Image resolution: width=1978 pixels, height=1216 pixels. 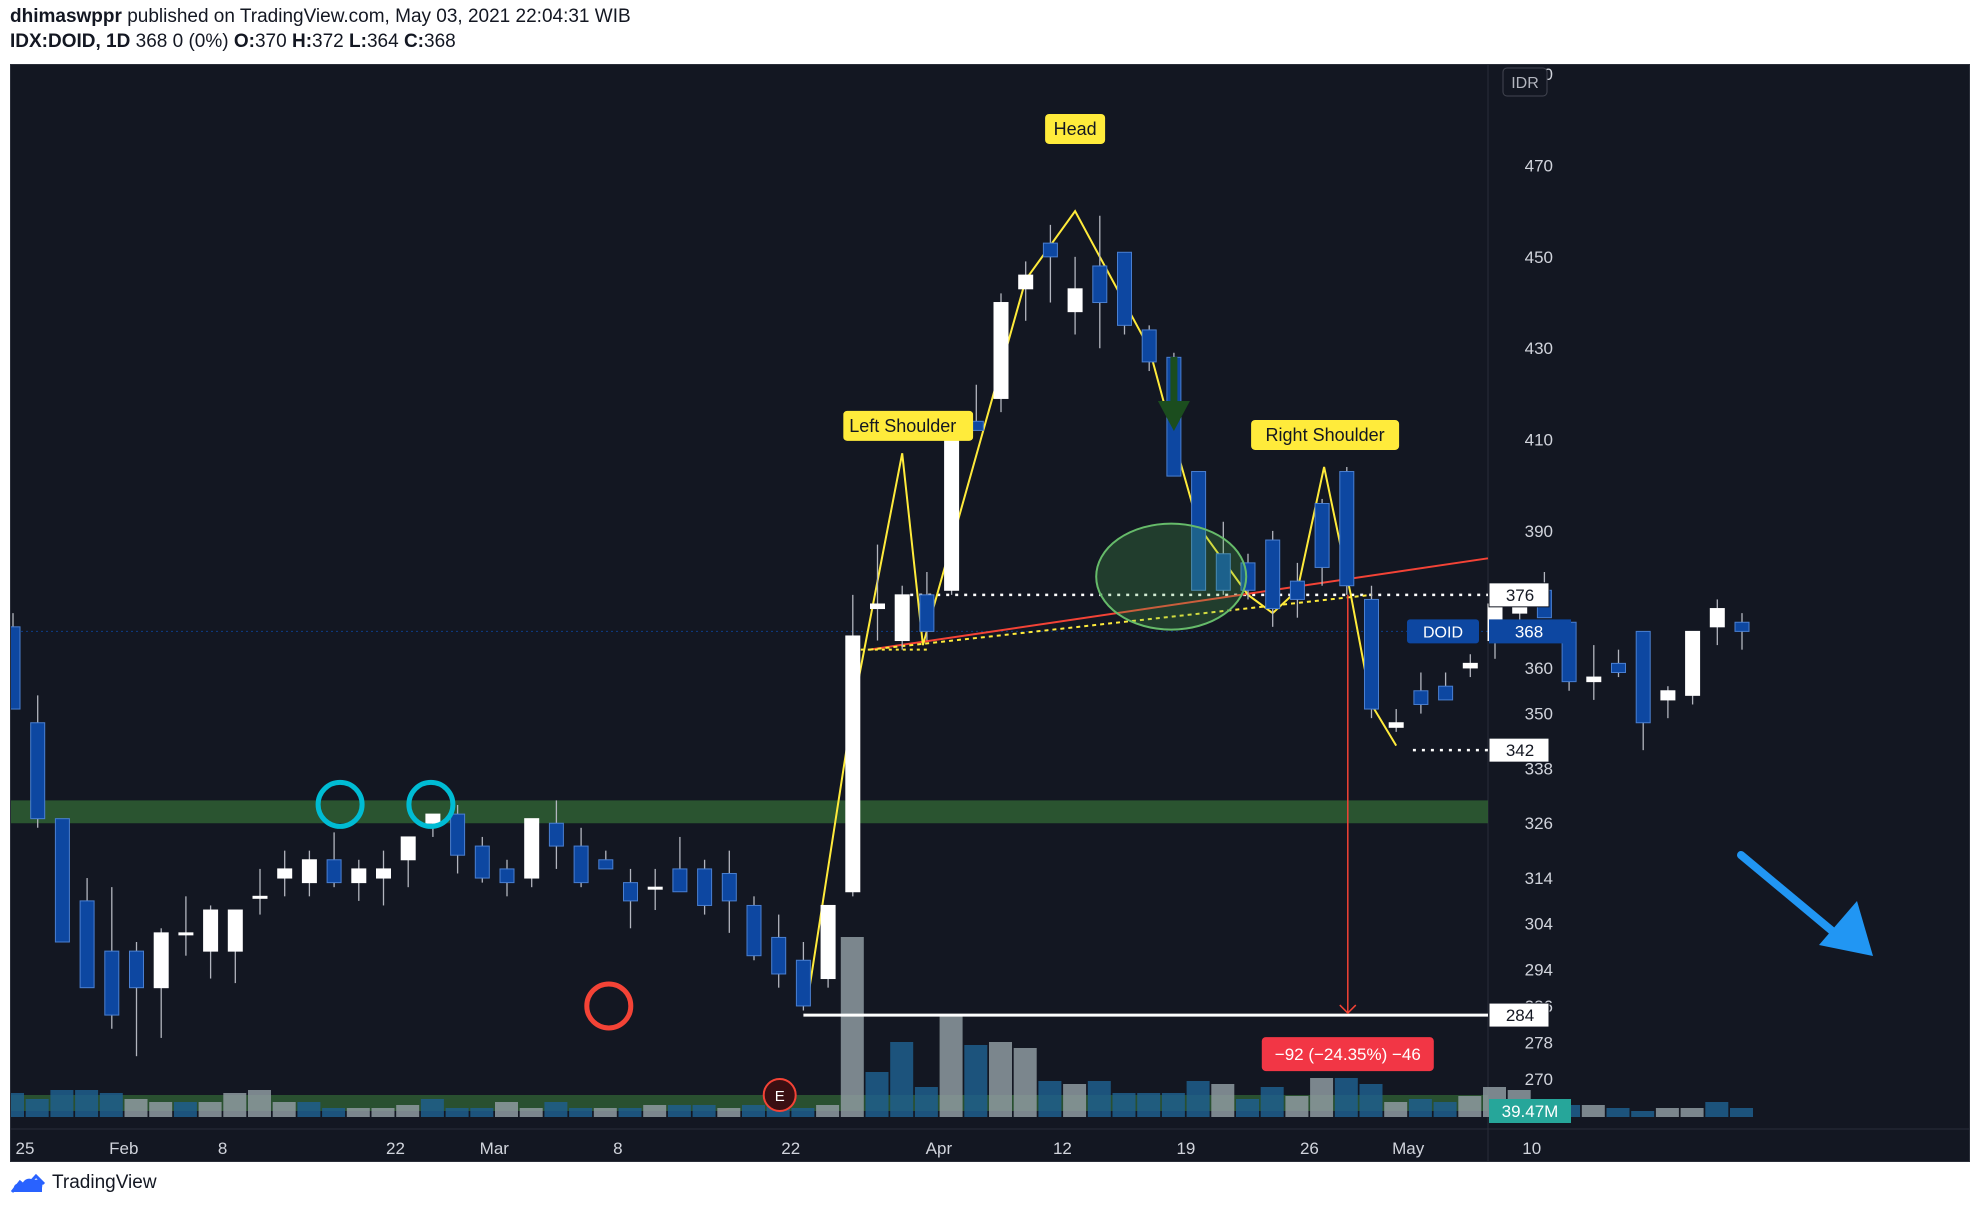 I want to click on left-shoulder-group: Left Shoulder, so click(x=908, y=425).